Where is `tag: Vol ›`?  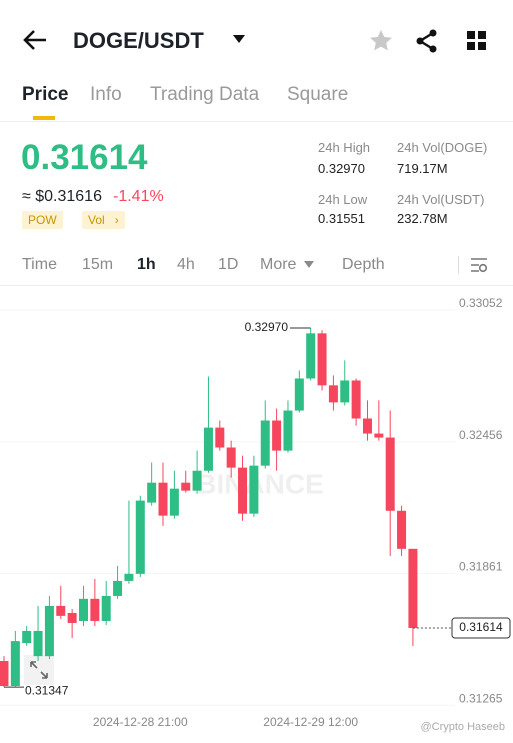 tag: Vol › is located at coordinates (103, 220).